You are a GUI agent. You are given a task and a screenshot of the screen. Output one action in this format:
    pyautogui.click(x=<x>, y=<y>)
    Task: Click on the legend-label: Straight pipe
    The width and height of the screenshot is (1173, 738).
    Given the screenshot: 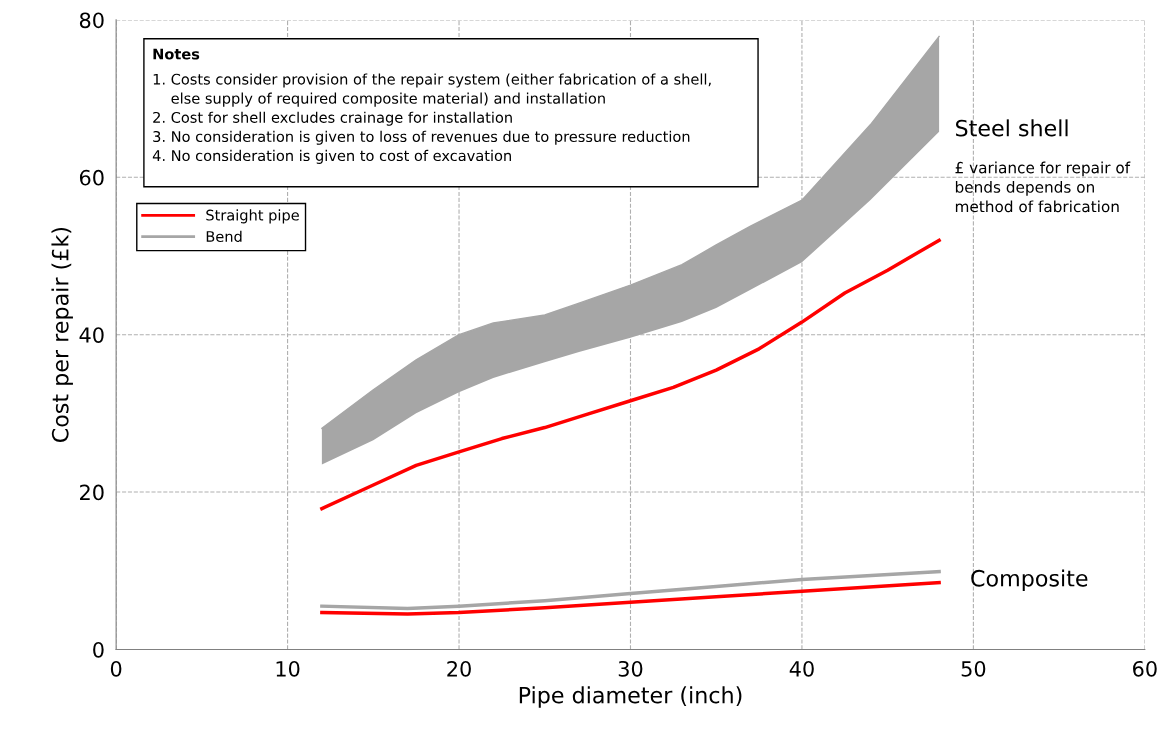 What is the action you would take?
    pyautogui.click(x=252, y=216)
    